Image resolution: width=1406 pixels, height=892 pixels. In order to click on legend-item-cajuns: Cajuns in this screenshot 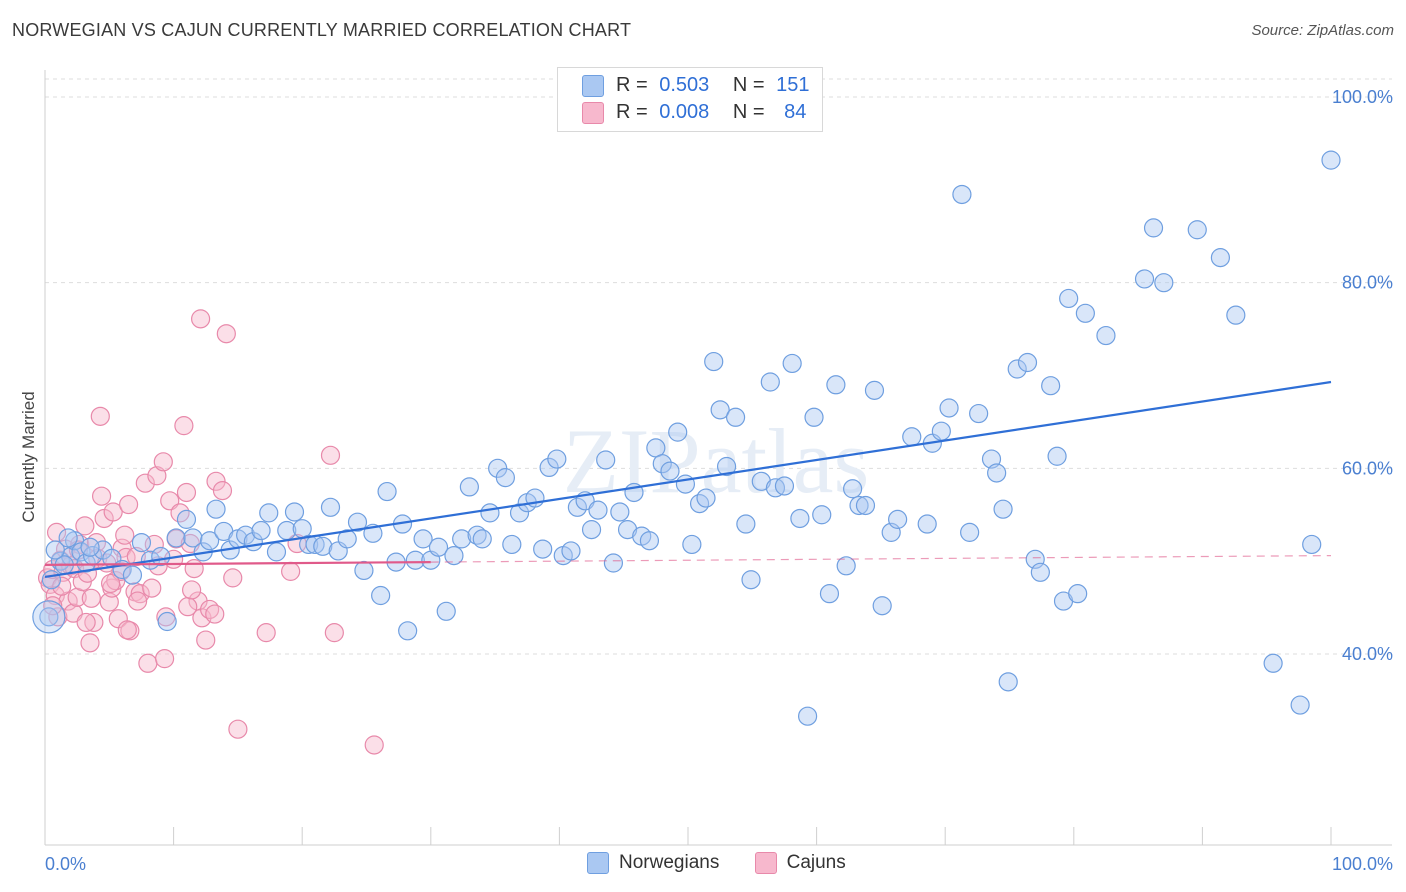, I will do `click(800, 863)`.